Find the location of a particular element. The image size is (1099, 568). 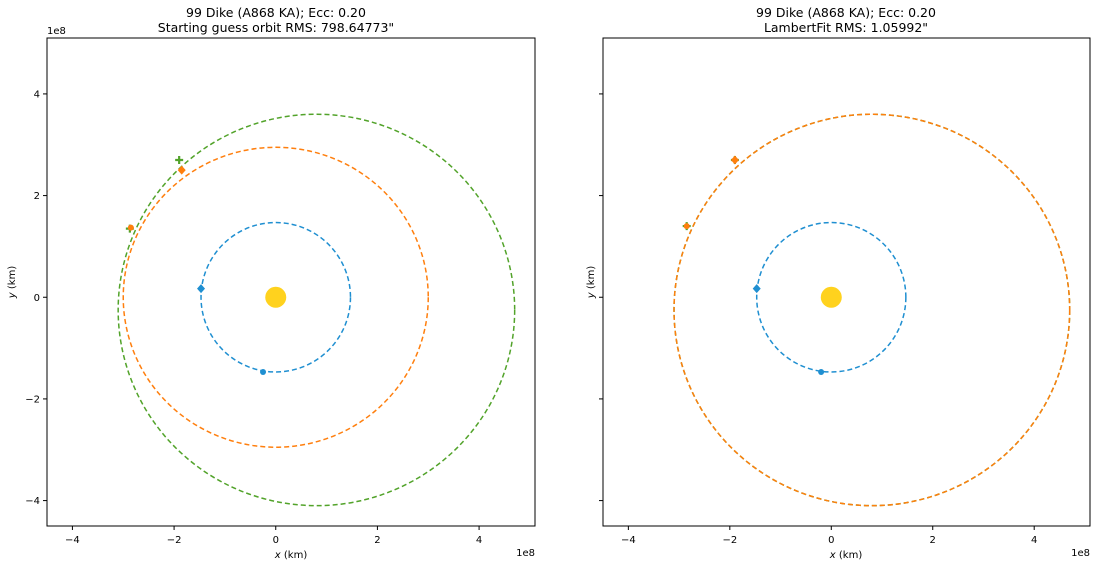

left-guess-orbit-line is located at coordinates (275, 297).